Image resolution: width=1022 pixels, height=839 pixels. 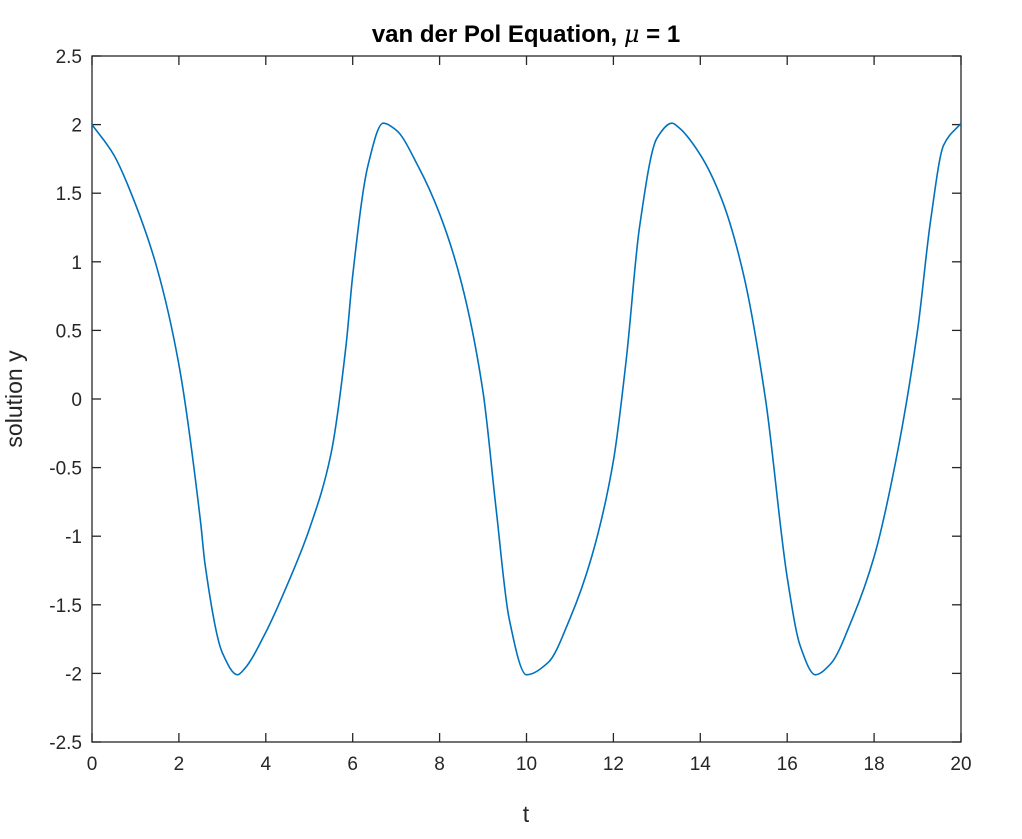 I want to click on x-tick-label: 4, so click(x=266, y=764).